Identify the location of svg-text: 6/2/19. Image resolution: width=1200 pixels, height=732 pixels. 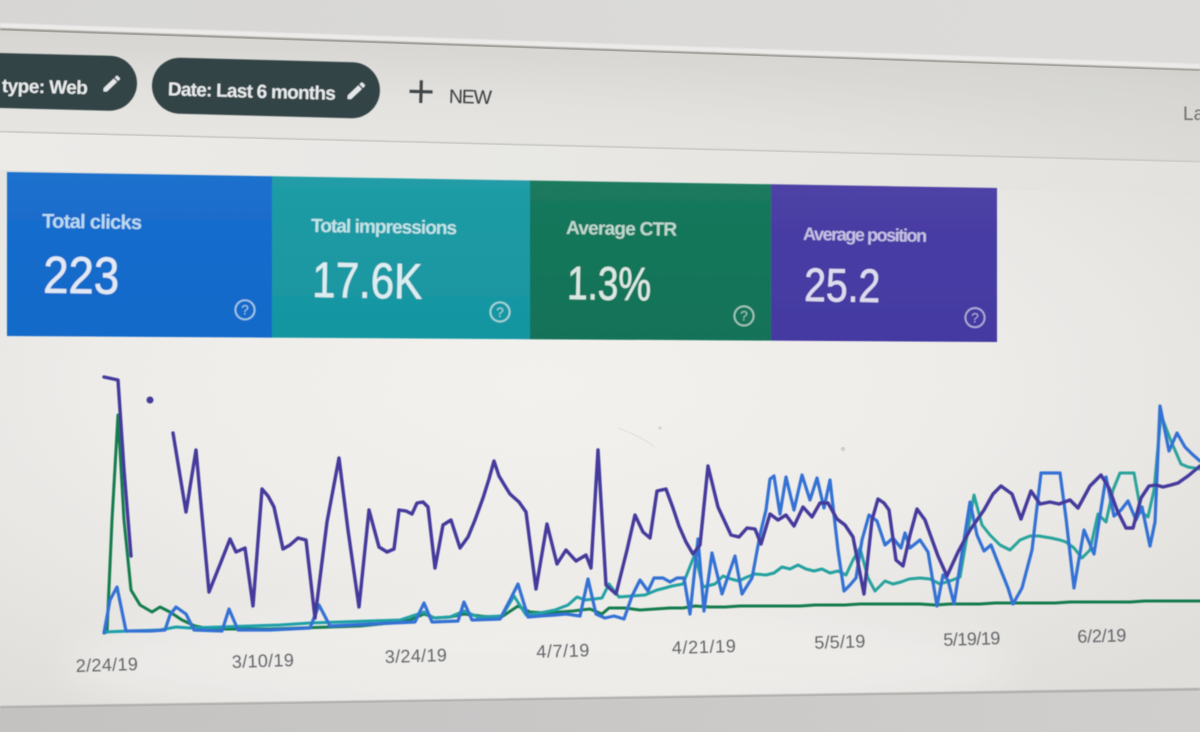
(1102, 636).